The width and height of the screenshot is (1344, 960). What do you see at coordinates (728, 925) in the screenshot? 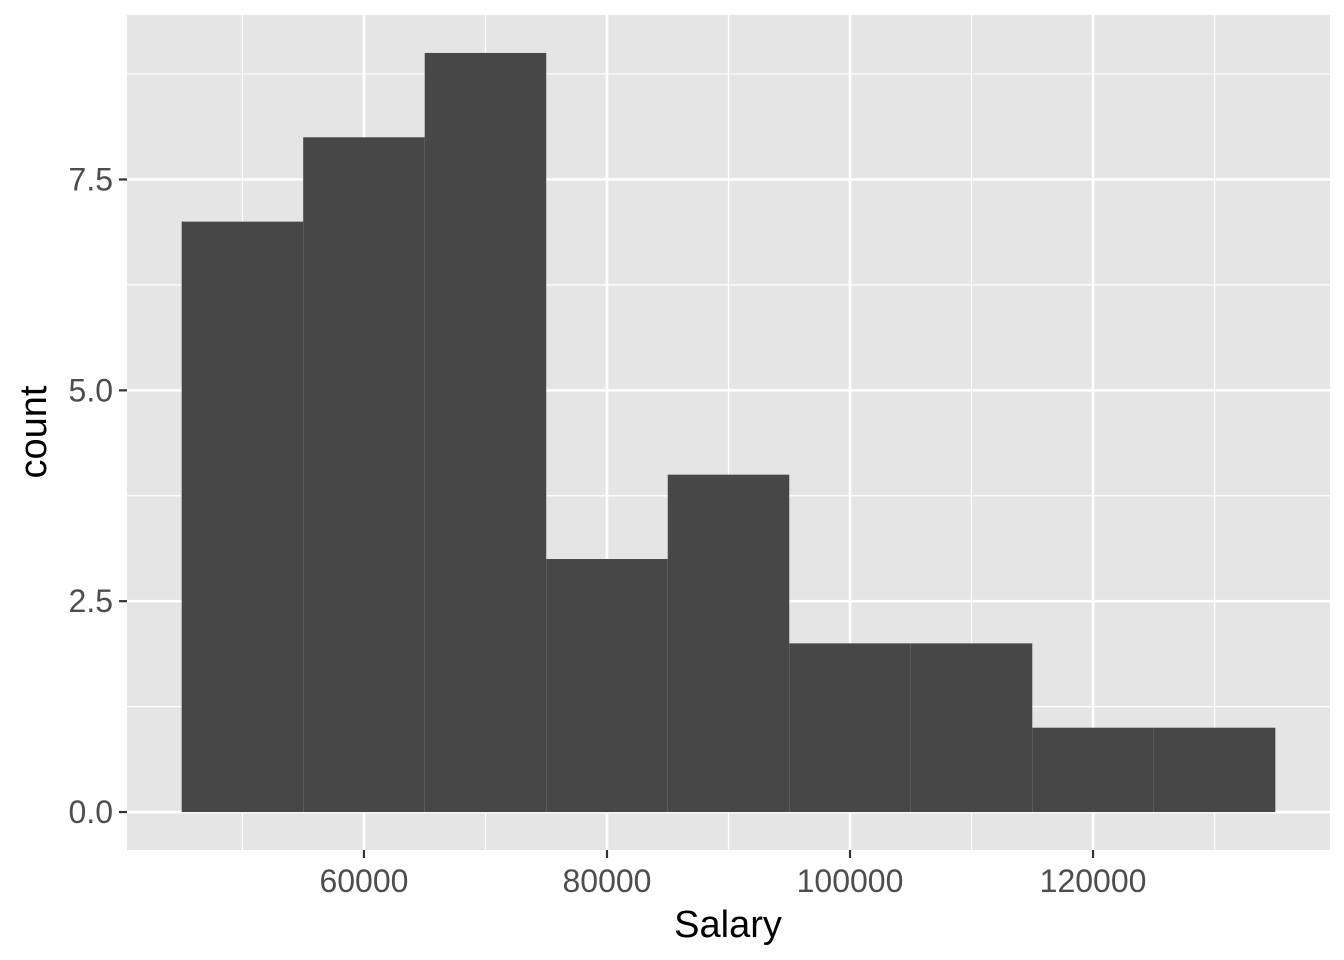
I see `x-axis-title: Salary` at bounding box center [728, 925].